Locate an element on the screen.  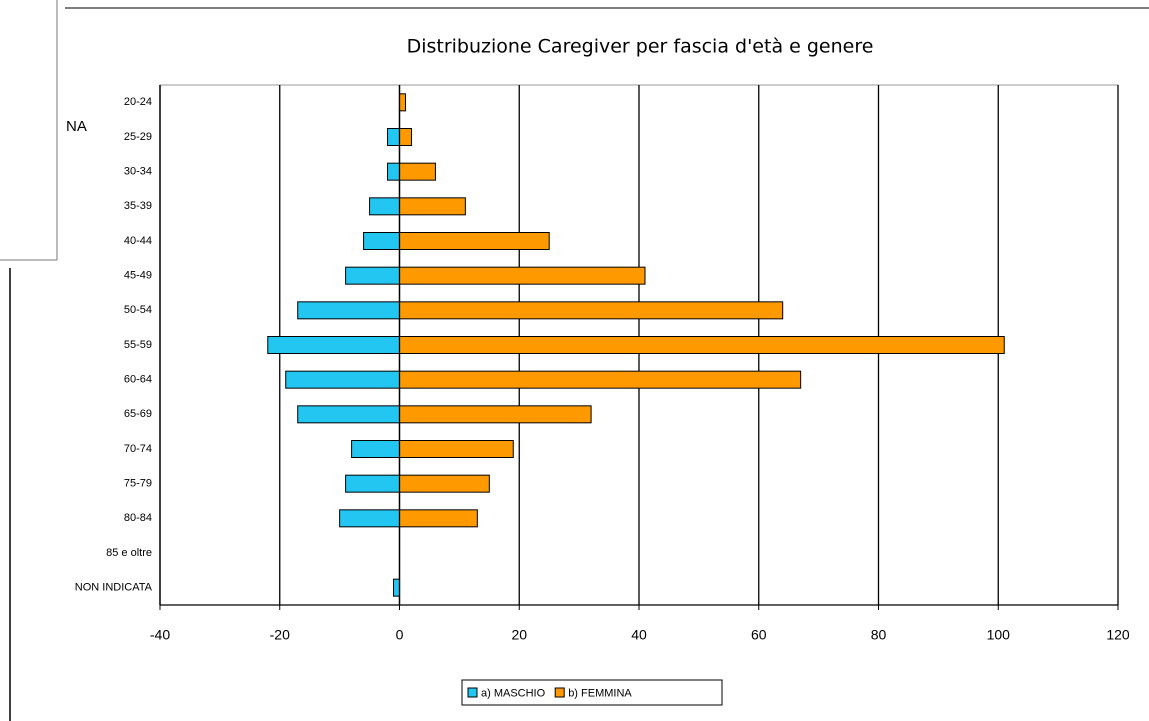
y-tick-label: 75-79 is located at coordinates (138, 484).